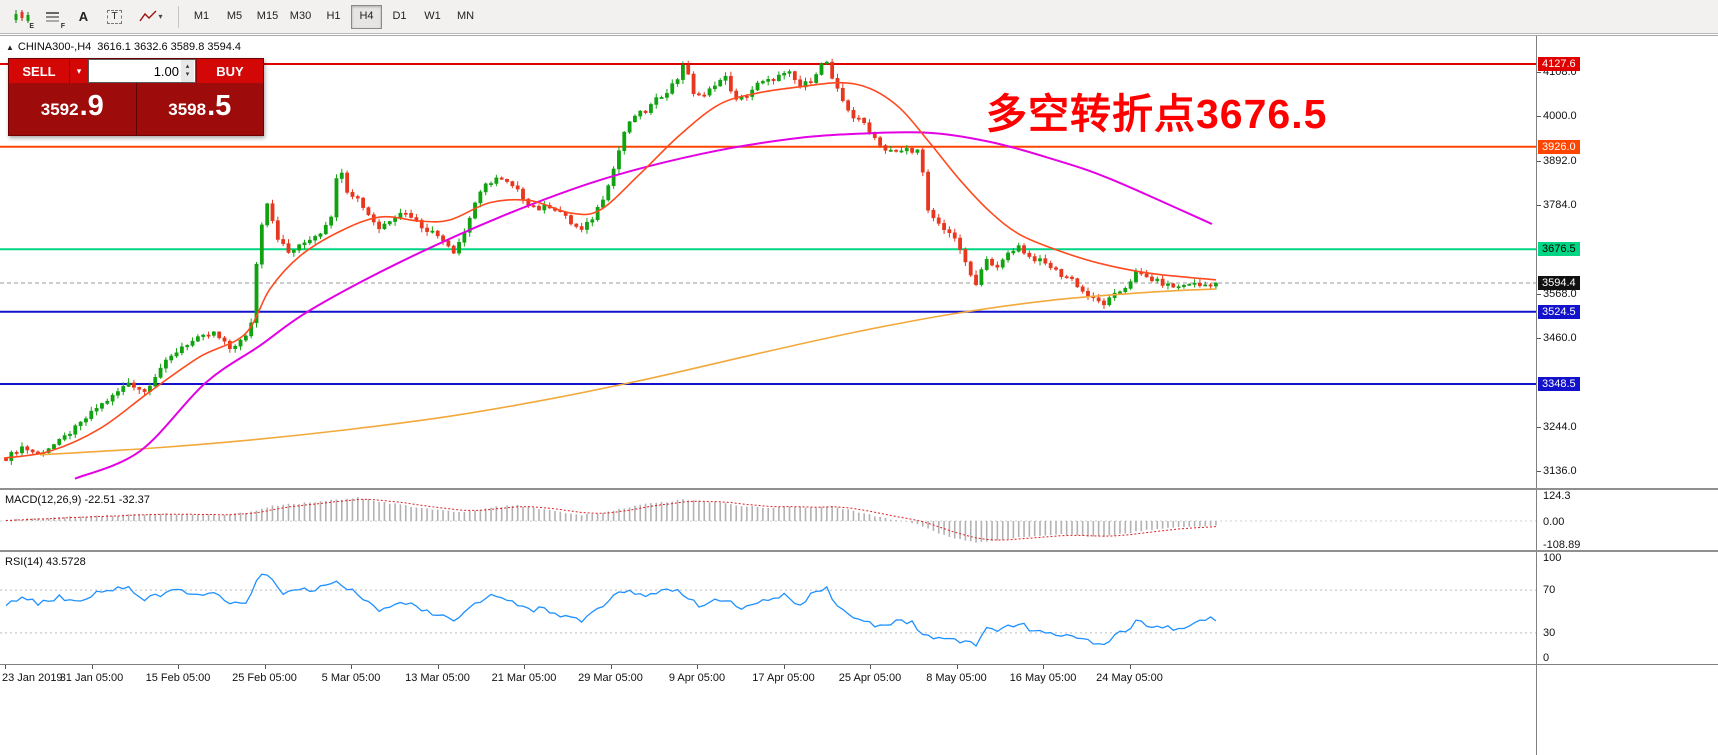  I want to click on macd-signal-line, so click(610, 519).